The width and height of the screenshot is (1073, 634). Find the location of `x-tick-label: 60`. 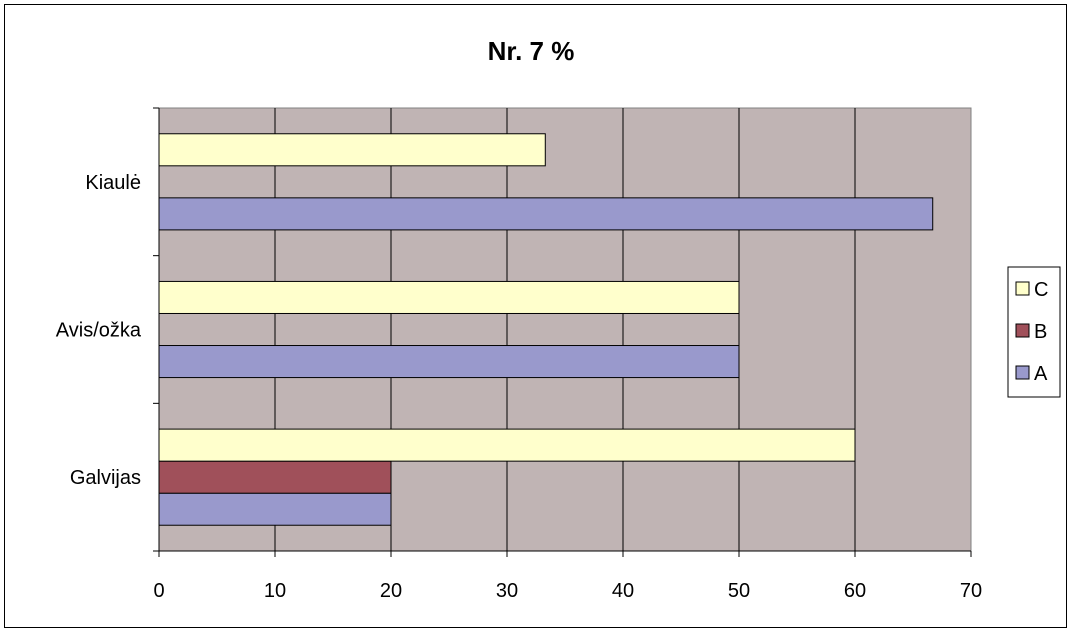

x-tick-label: 60 is located at coordinates (855, 591).